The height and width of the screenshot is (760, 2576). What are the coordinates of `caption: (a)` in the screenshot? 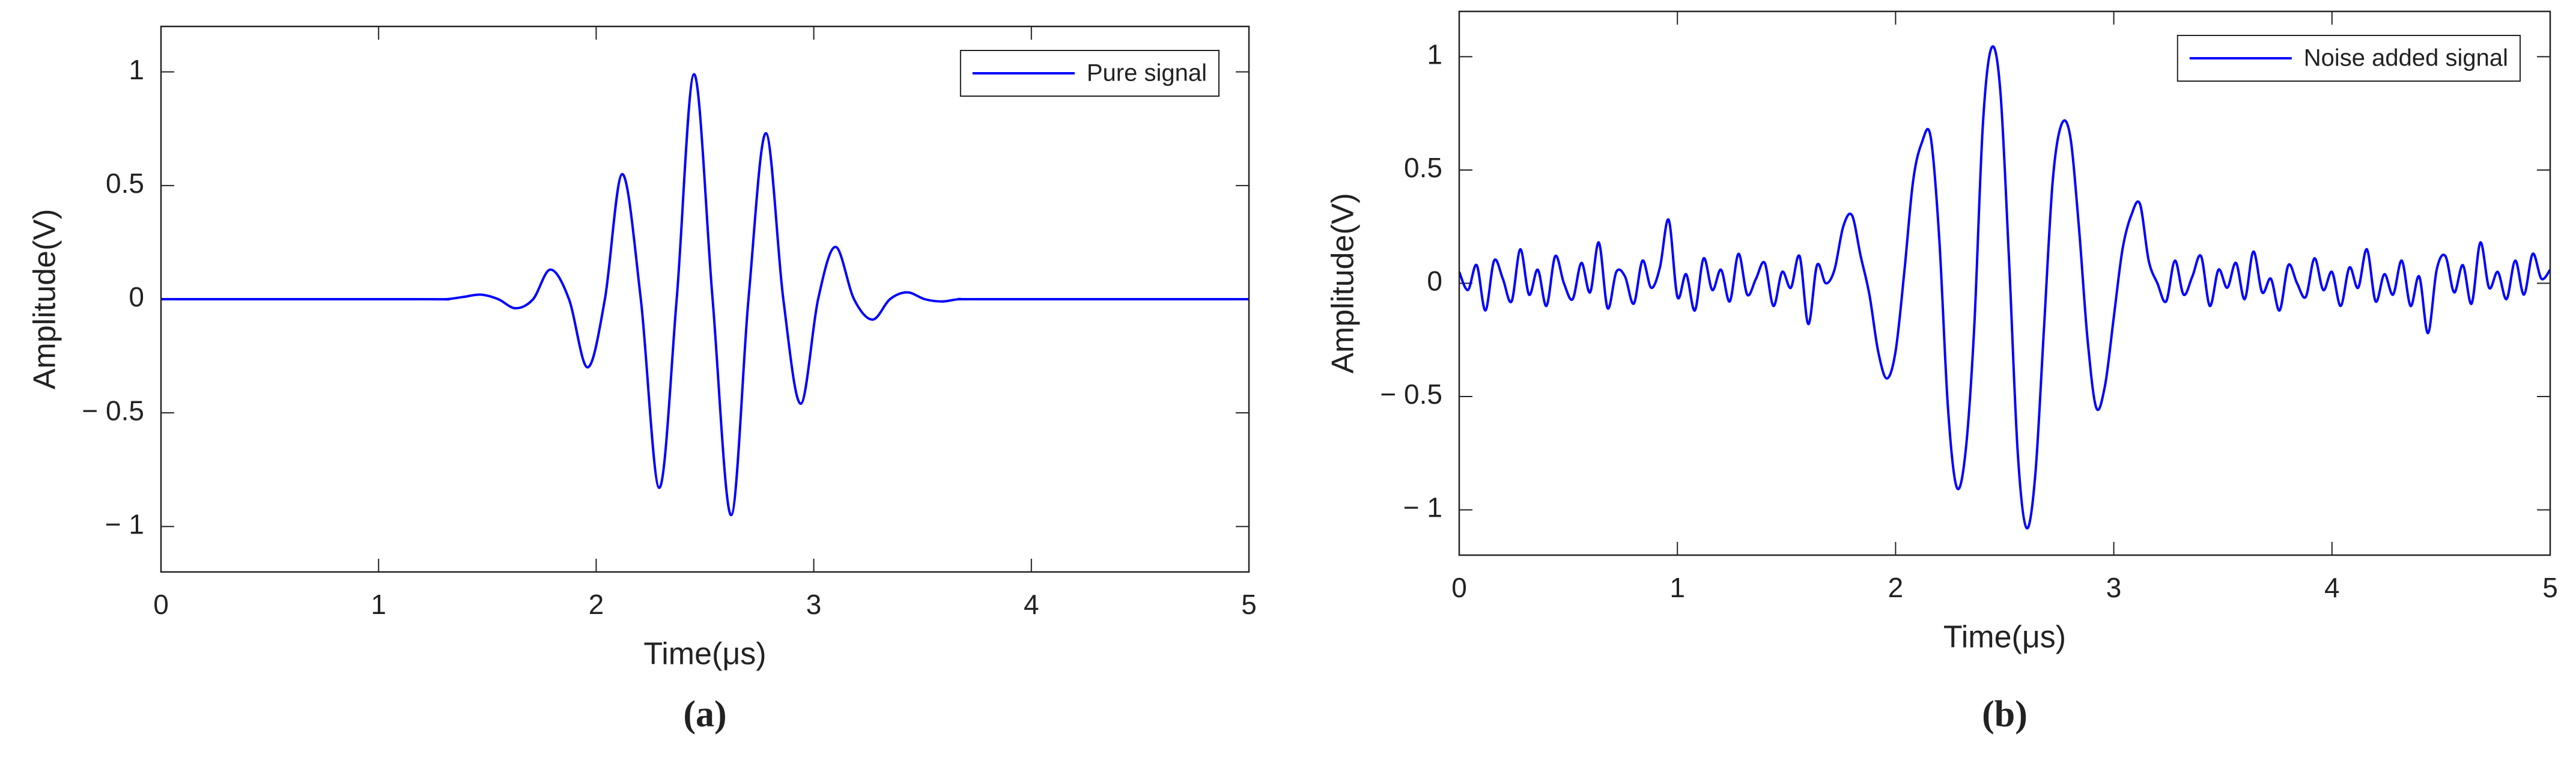 It's located at (705, 714).